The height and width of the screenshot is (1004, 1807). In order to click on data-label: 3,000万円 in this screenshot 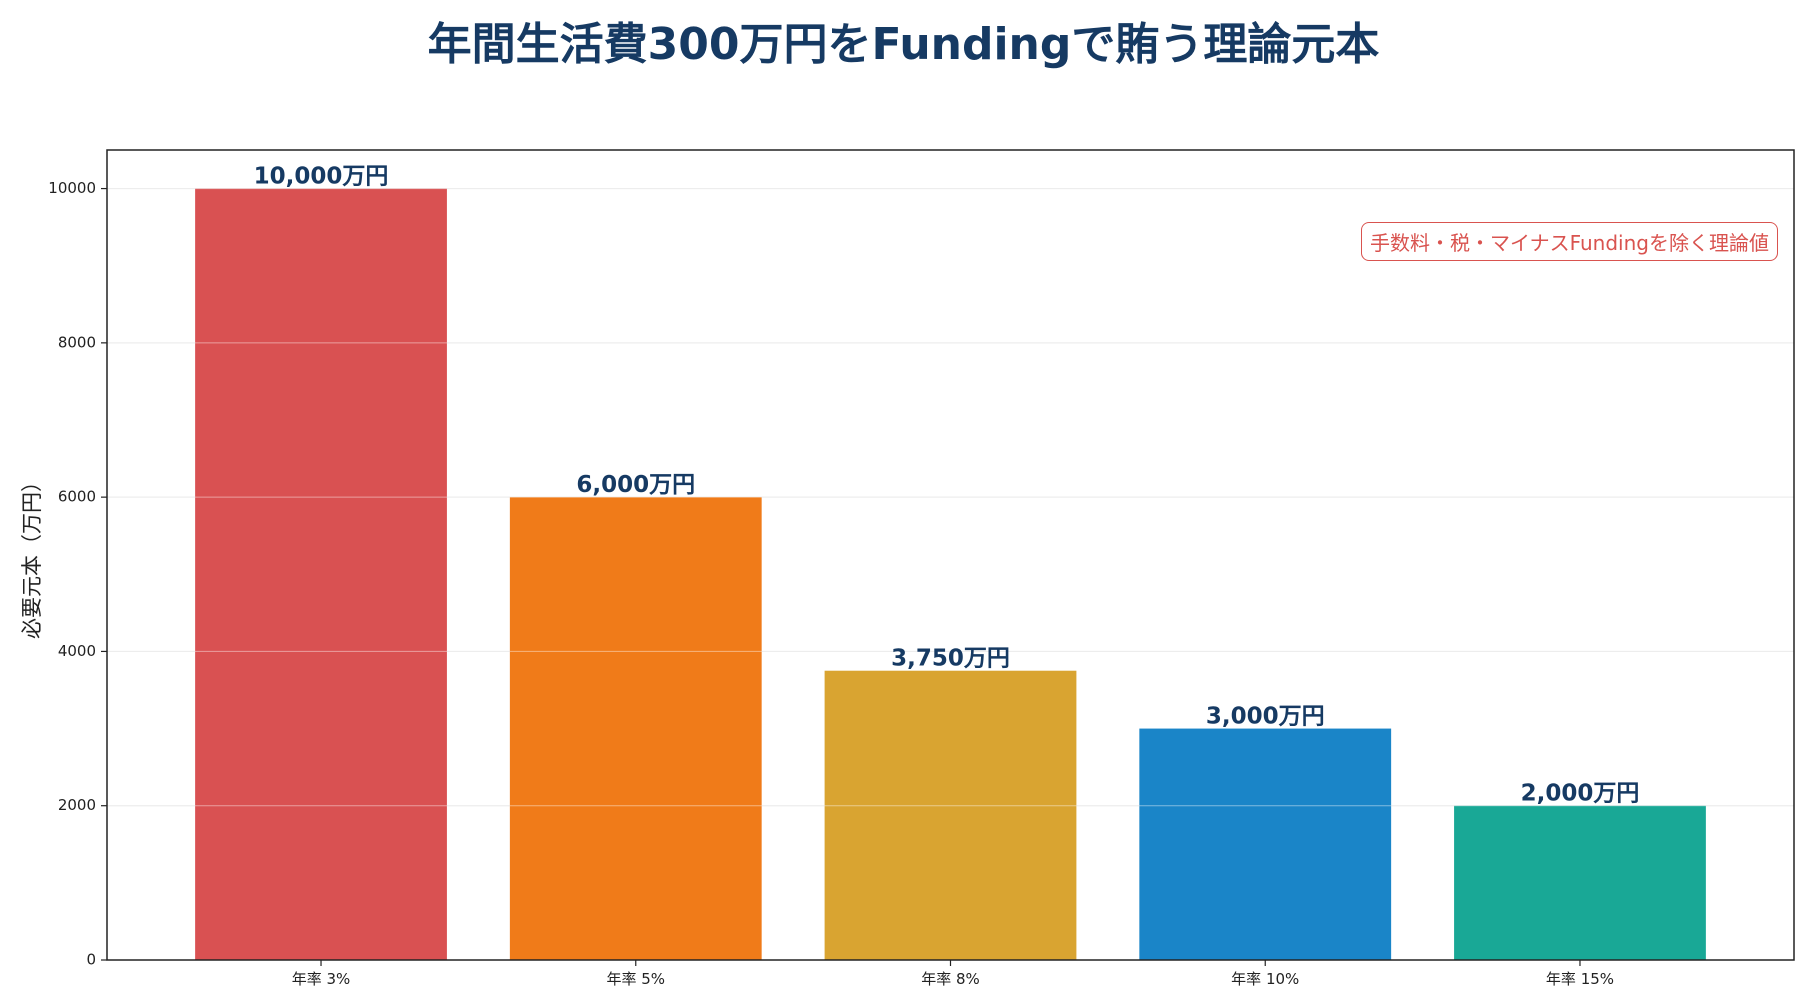, I will do `click(1265, 717)`.